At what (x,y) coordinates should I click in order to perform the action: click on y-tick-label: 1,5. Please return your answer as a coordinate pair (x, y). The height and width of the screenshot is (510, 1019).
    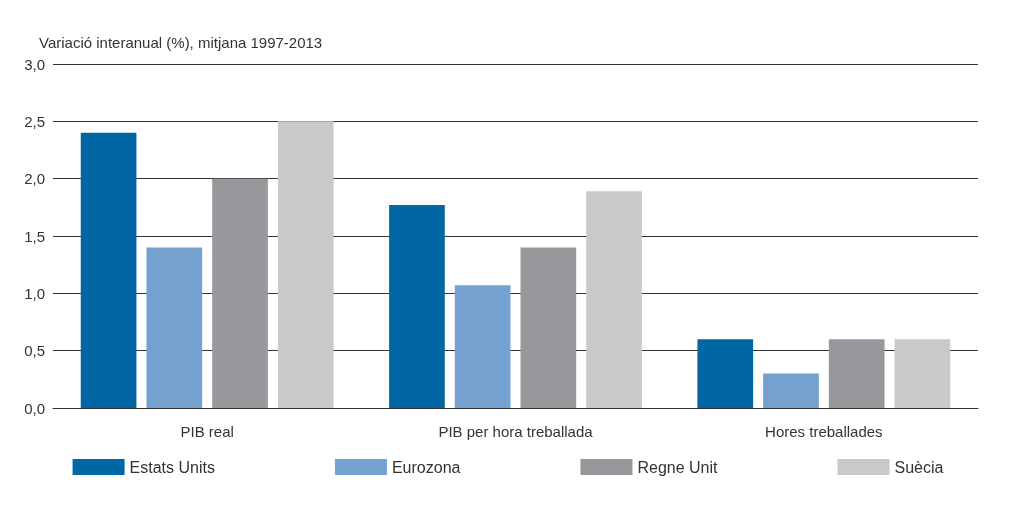
    Looking at the image, I should click on (34, 236).